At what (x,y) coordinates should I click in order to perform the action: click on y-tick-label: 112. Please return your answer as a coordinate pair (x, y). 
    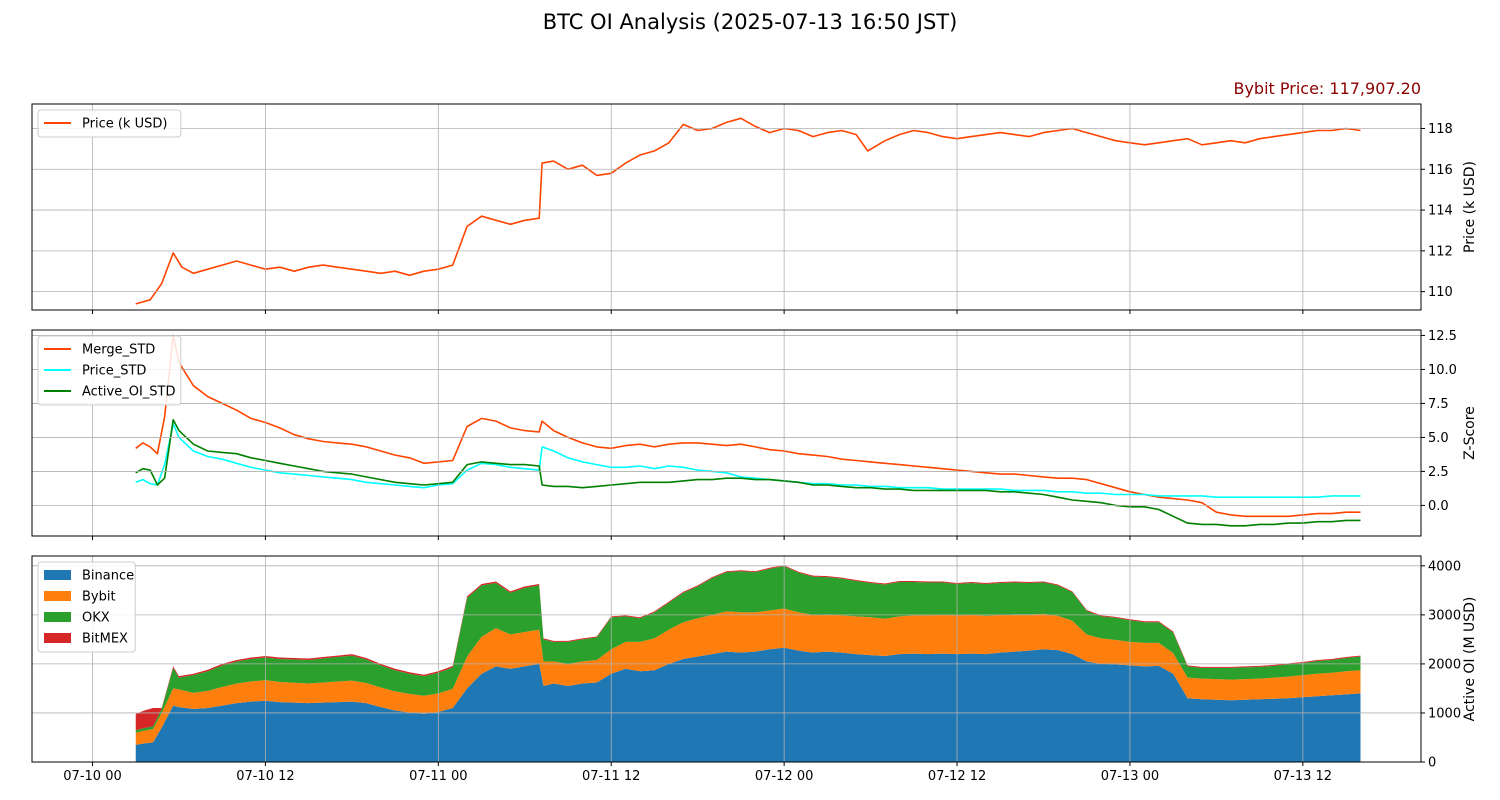
    Looking at the image, I should click on (1440, 251).